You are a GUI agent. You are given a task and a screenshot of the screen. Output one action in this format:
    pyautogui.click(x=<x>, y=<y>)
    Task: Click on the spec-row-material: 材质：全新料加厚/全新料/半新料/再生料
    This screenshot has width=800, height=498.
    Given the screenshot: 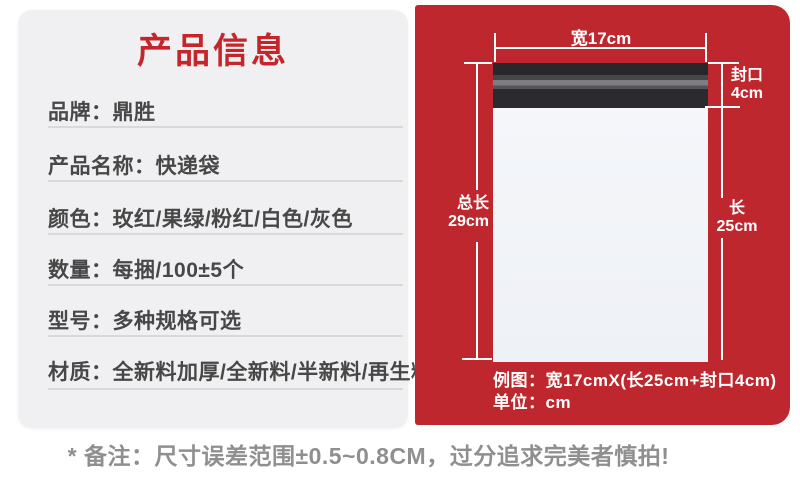 What is the action you would take?
    pyautogui.click(x=240, y=373)
    